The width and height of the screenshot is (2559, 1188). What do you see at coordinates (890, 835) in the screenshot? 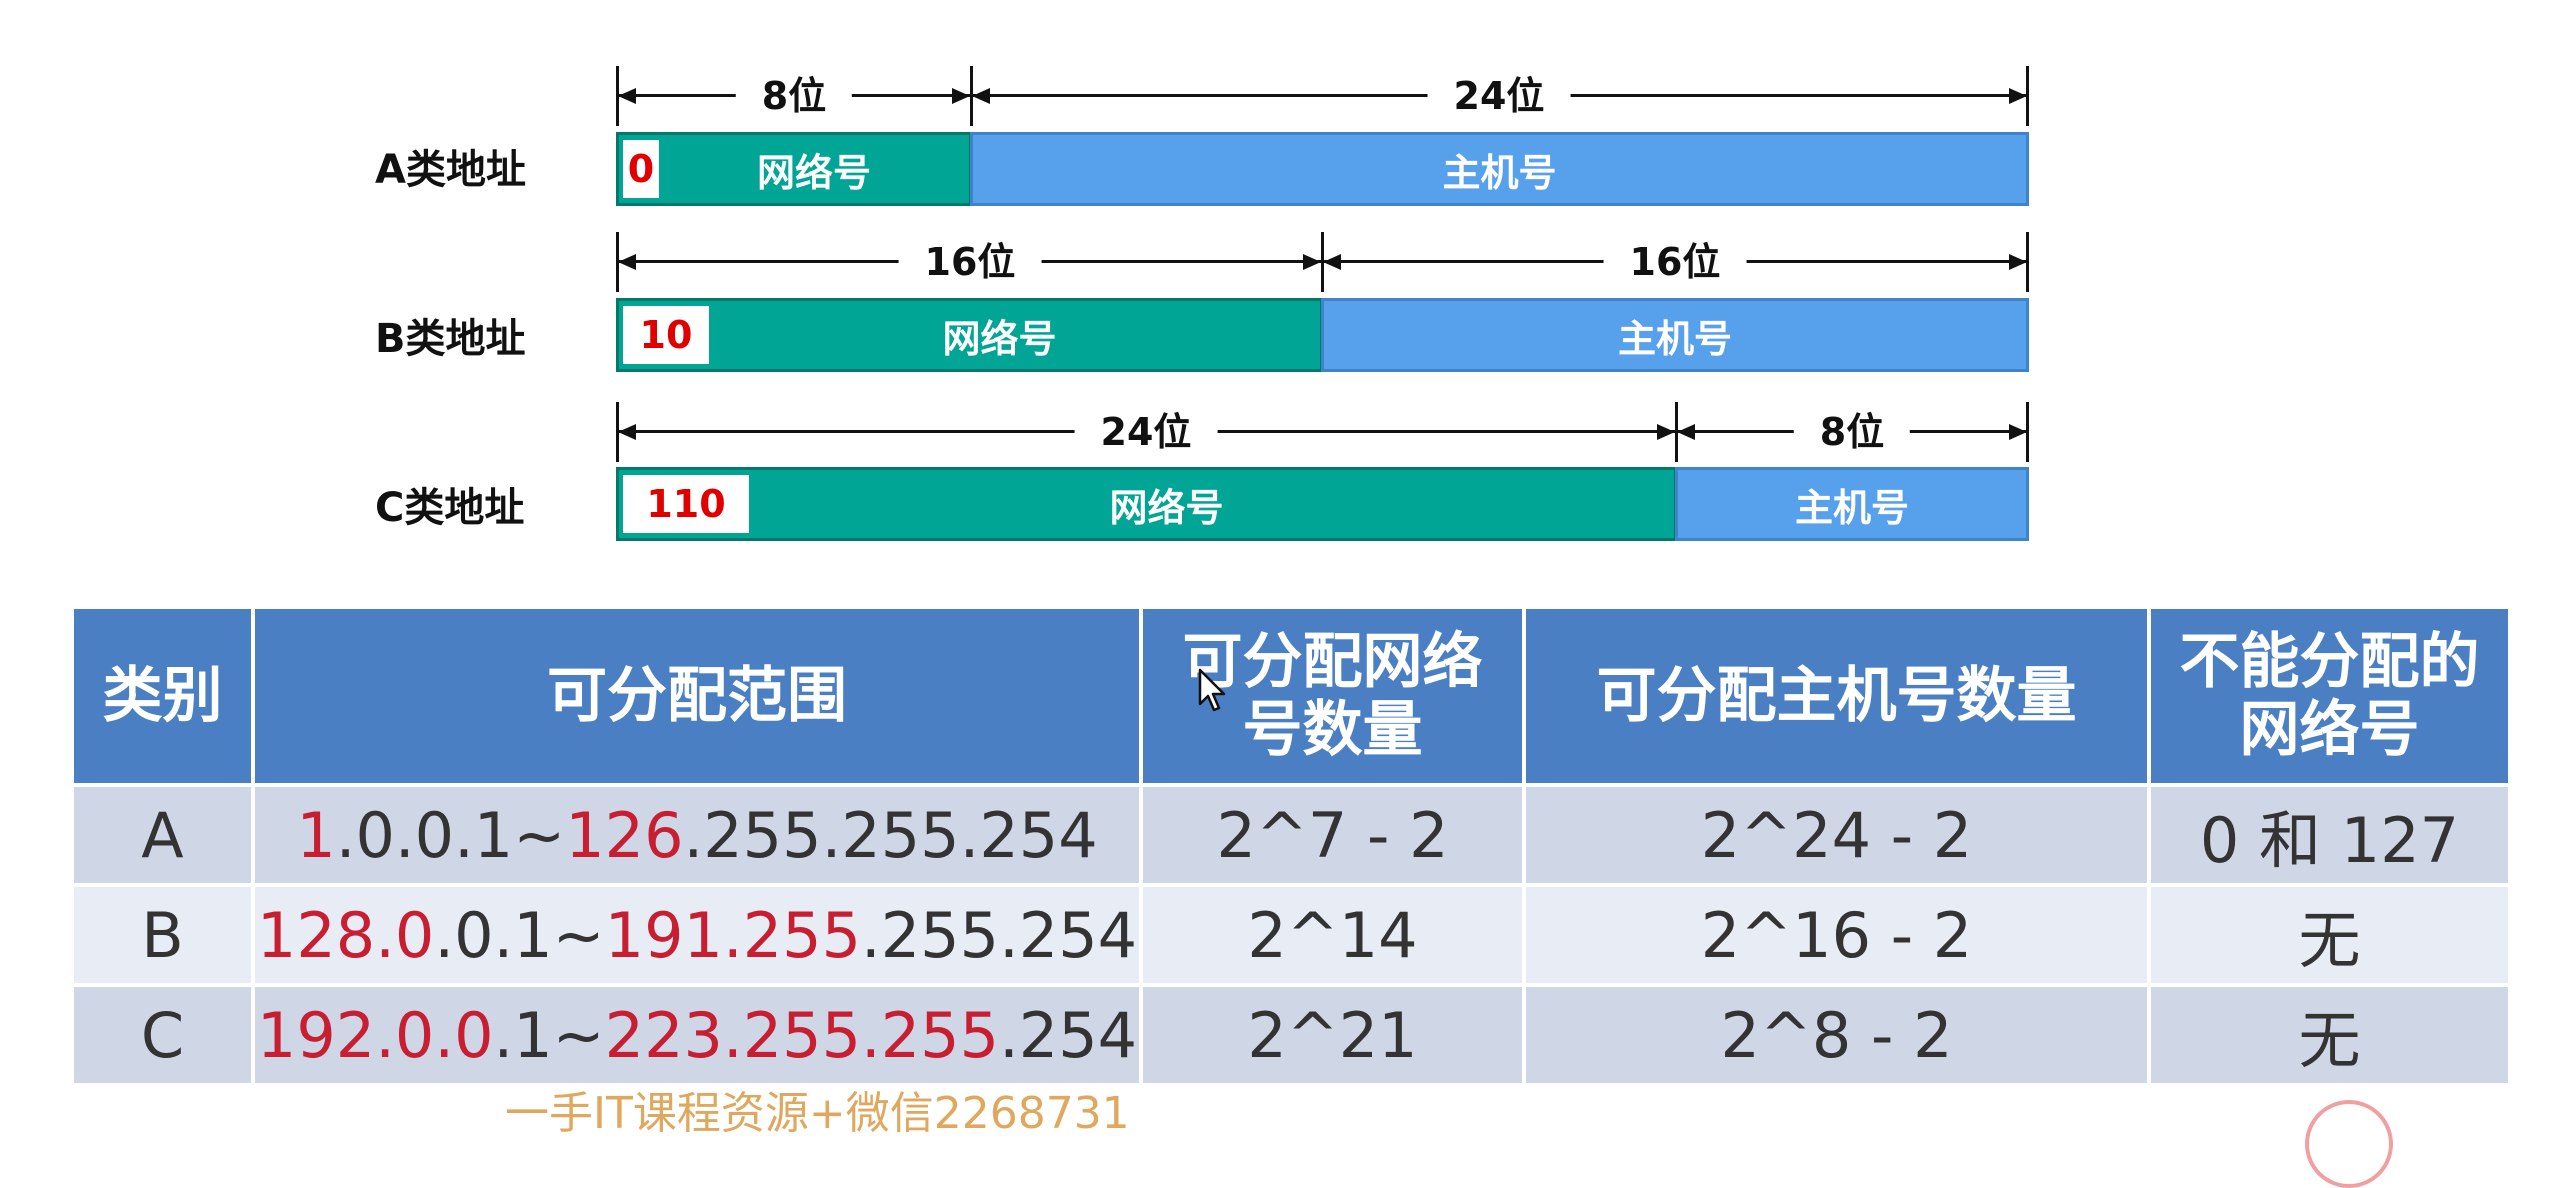
I see `range-part: .255.255.254` at bounding box center [890, 835].